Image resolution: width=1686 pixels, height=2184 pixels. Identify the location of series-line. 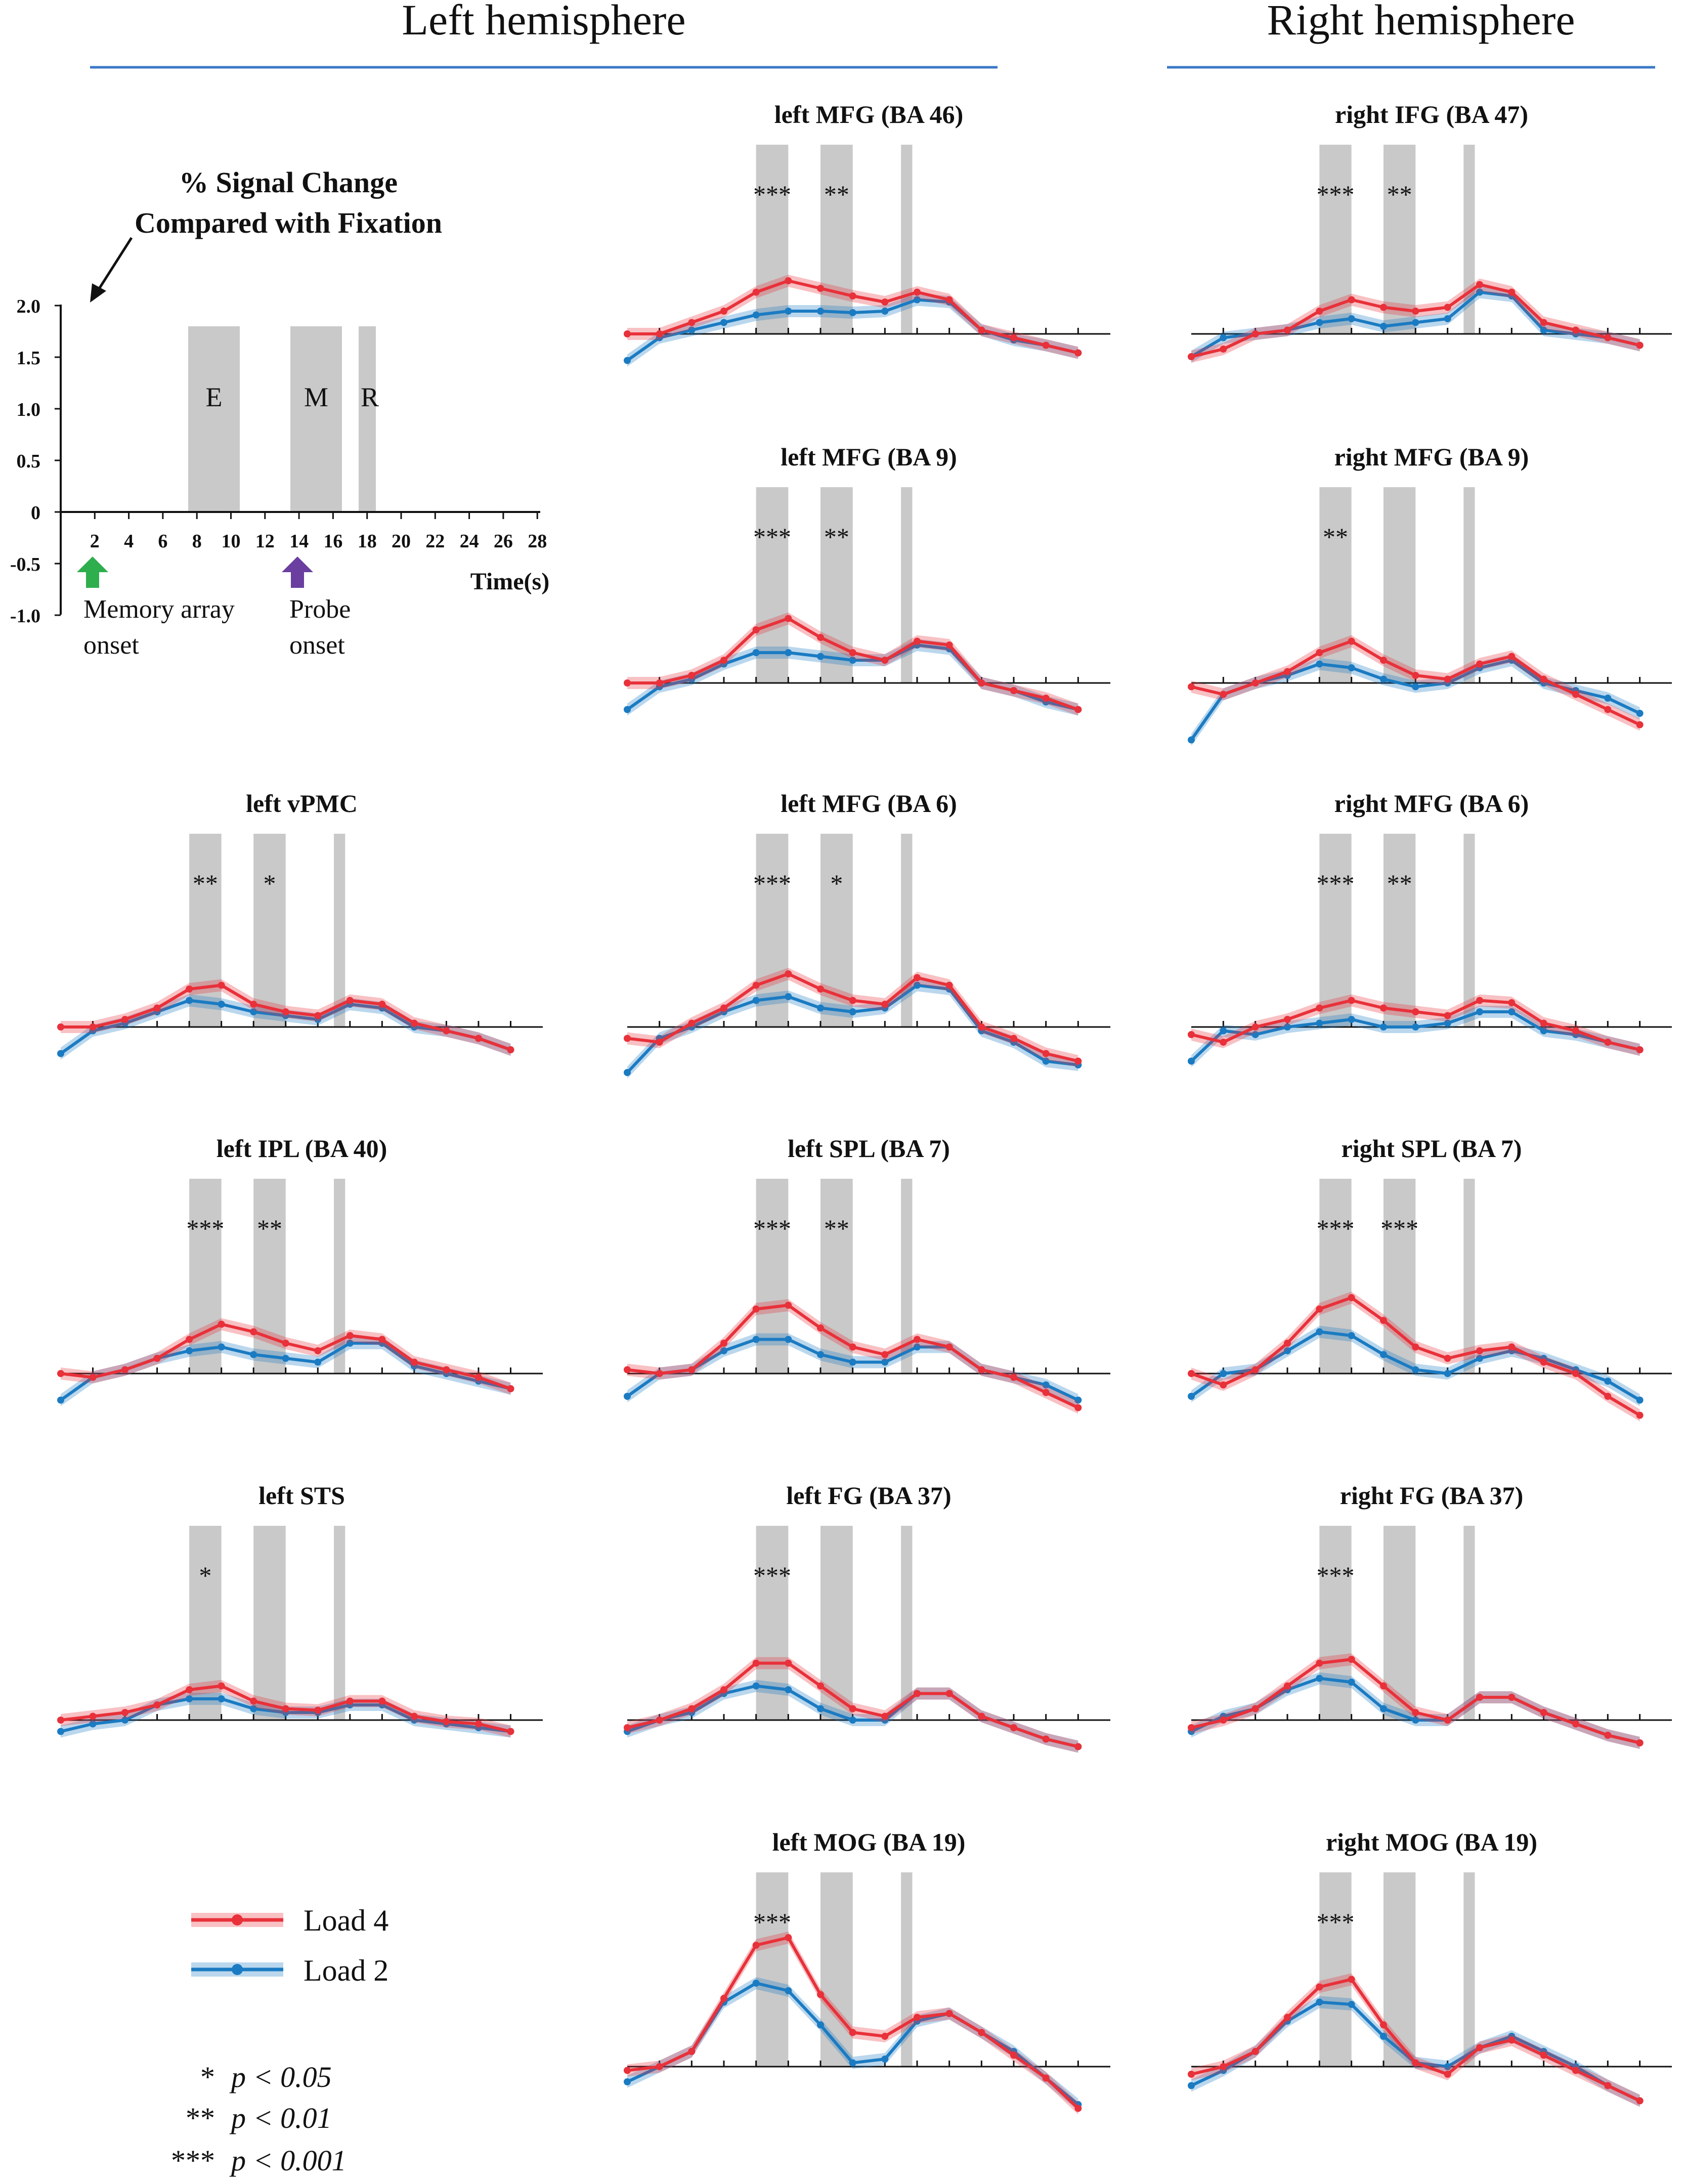
(1416, 2041).